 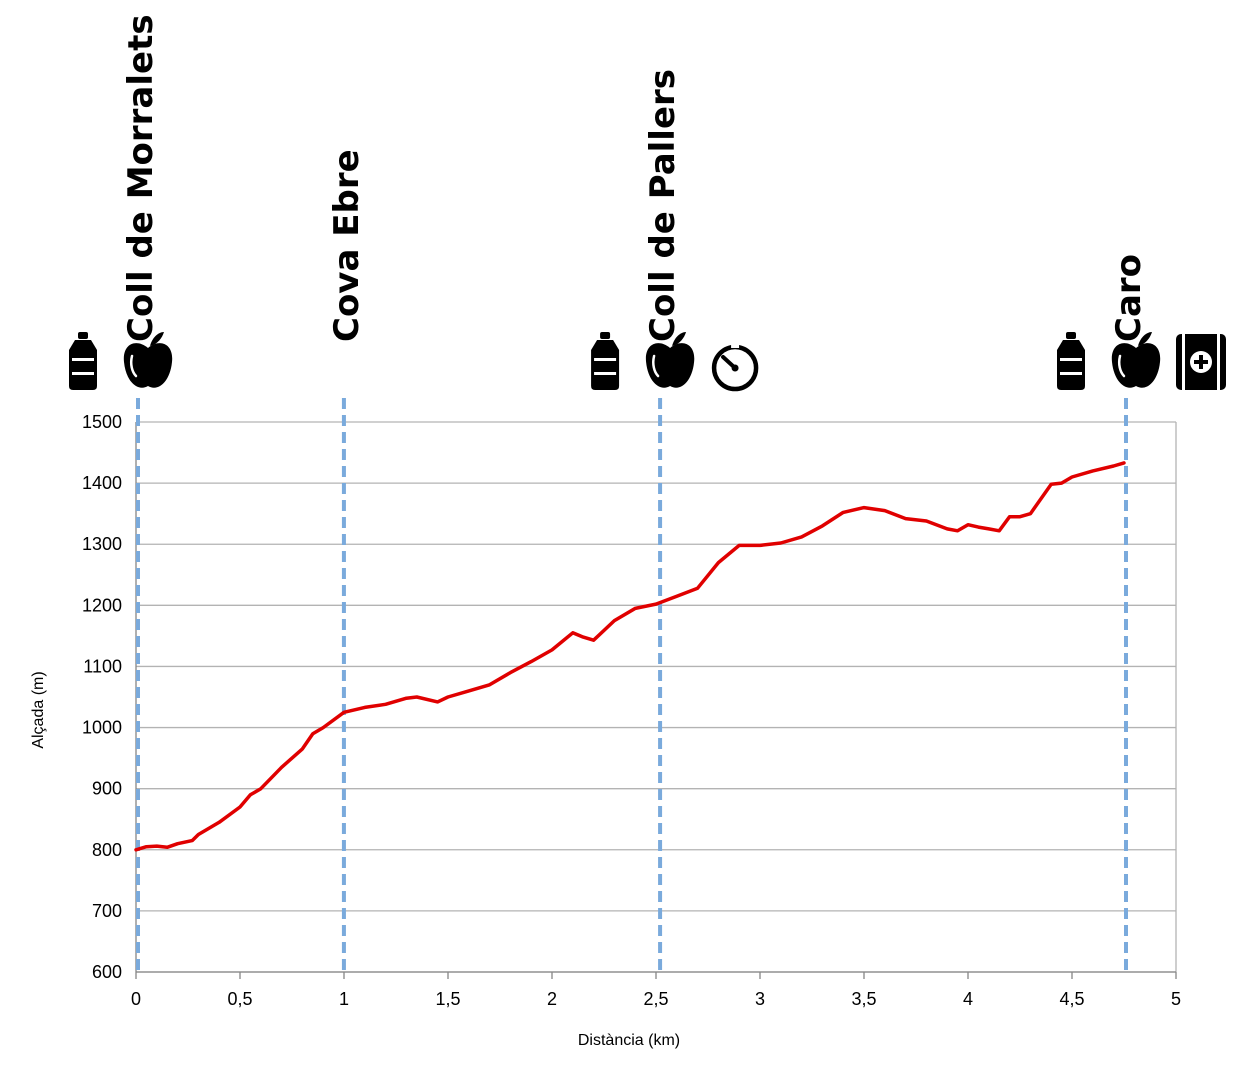 What do you see at coordinates (141, 178) in the screenshot?
I see `waypoint-label: Coll de Morralets` at bounding box center [141, 178].